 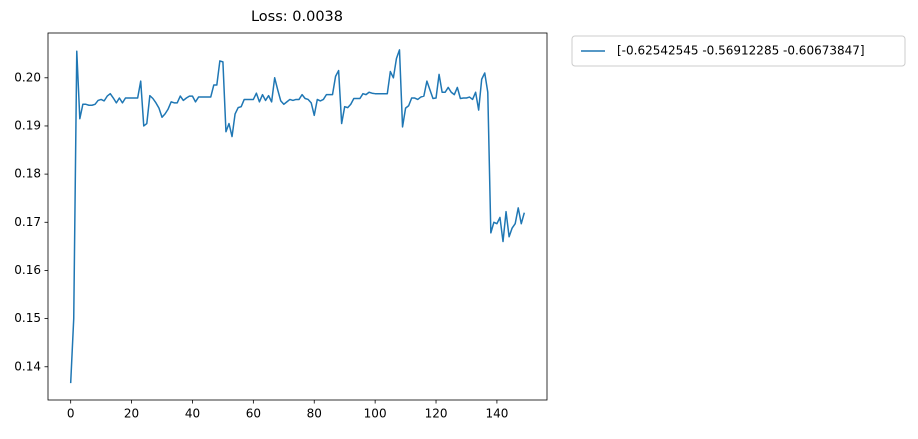 I want to click on legend-label: [-0.62542545 -0.56912285 -0.60673847], so click(x=741, y=51).